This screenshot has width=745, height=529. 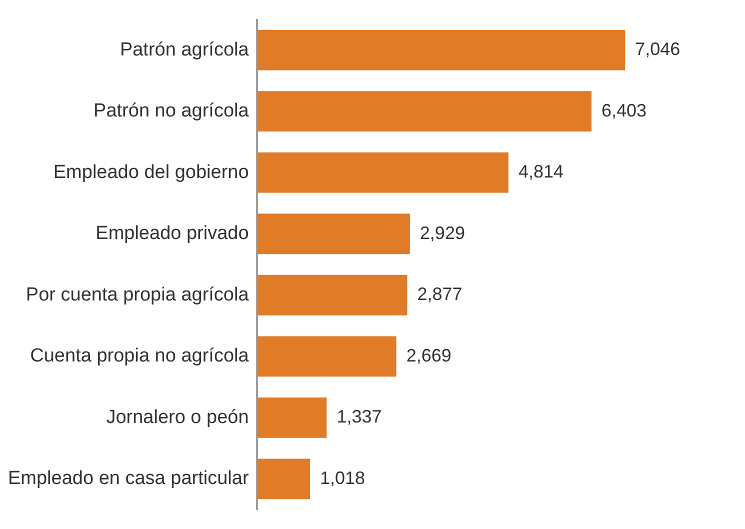 What do you see at coordinates (129, 479) in the screenshot?
I see `y-tick-label: Empleado en casa particular` at bounding box center [129, 479].